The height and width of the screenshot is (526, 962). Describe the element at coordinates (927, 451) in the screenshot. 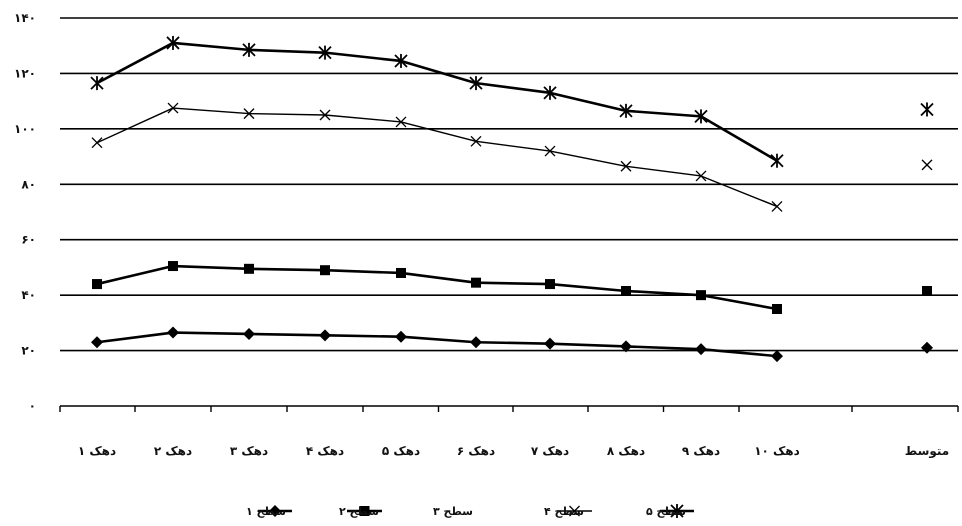

I see `x-tick-label: متوسط` at that location.